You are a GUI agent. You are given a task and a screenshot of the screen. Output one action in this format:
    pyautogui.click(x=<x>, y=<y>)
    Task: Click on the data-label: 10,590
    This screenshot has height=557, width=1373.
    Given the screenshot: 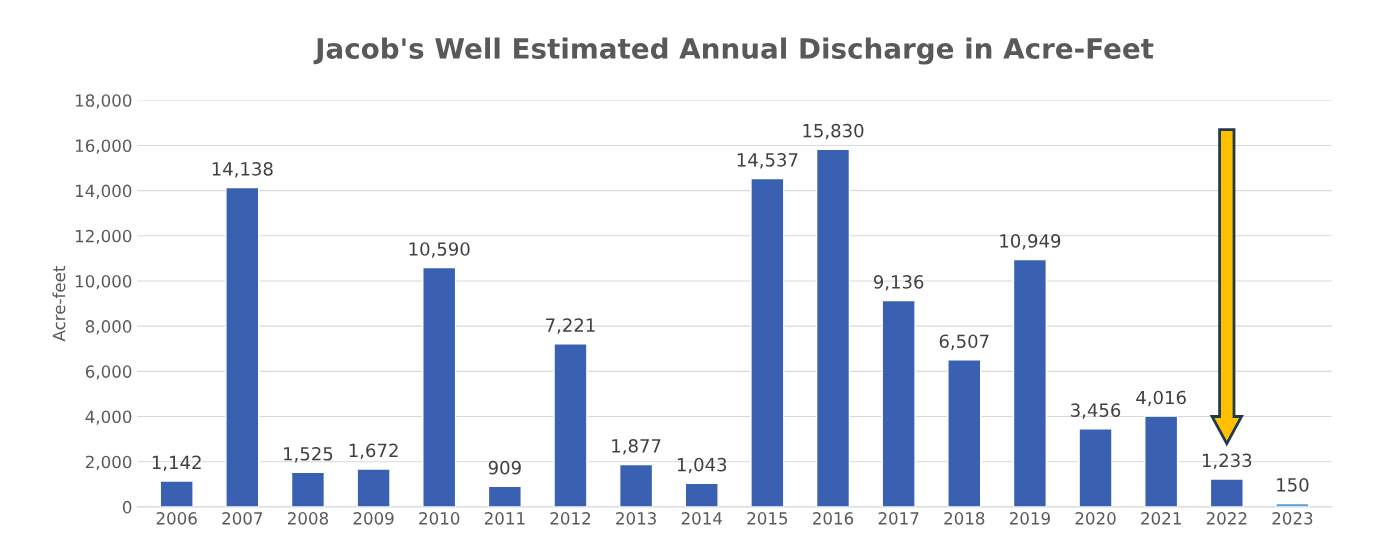 What is the action you would take?
    pyautogui.click(x=439, y=250)
    